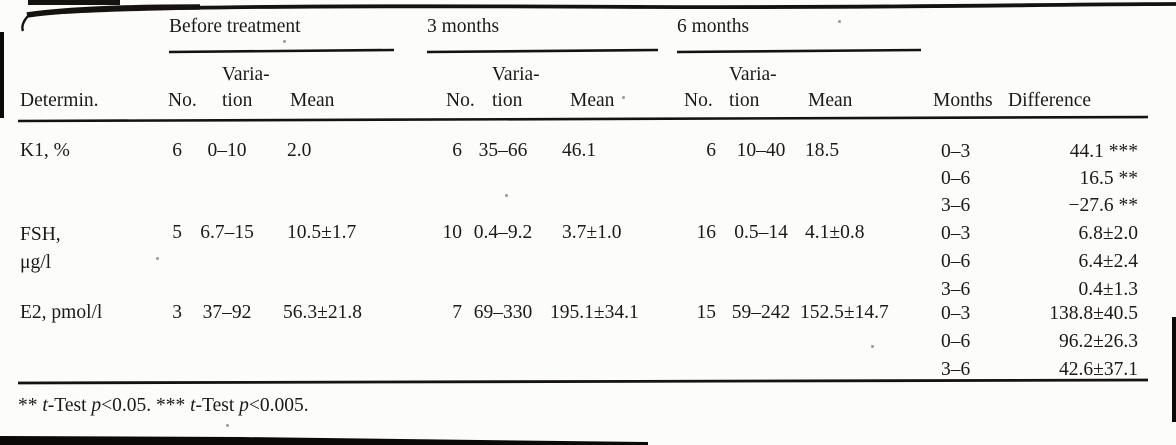 Image resolution: width=1176 pixels, height=445 pixels. Describe the element at coordinates (594, 312) in the screenshot. I see `row-e2-3m-mean: 195.1±34.1` at that location.